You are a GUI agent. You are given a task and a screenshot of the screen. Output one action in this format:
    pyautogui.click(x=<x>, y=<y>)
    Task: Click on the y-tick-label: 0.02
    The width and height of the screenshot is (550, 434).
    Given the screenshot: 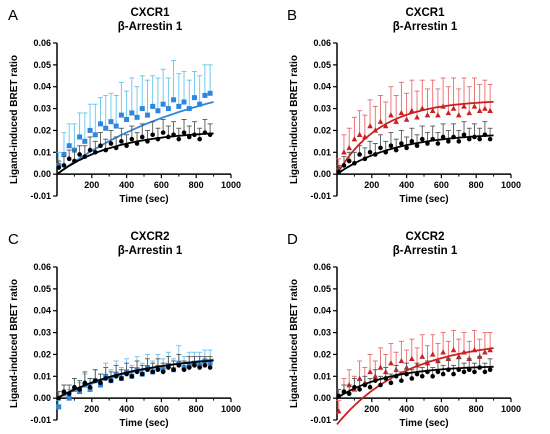 What is the action you would take?
    pyautogui.click(x=322, y=354)
    